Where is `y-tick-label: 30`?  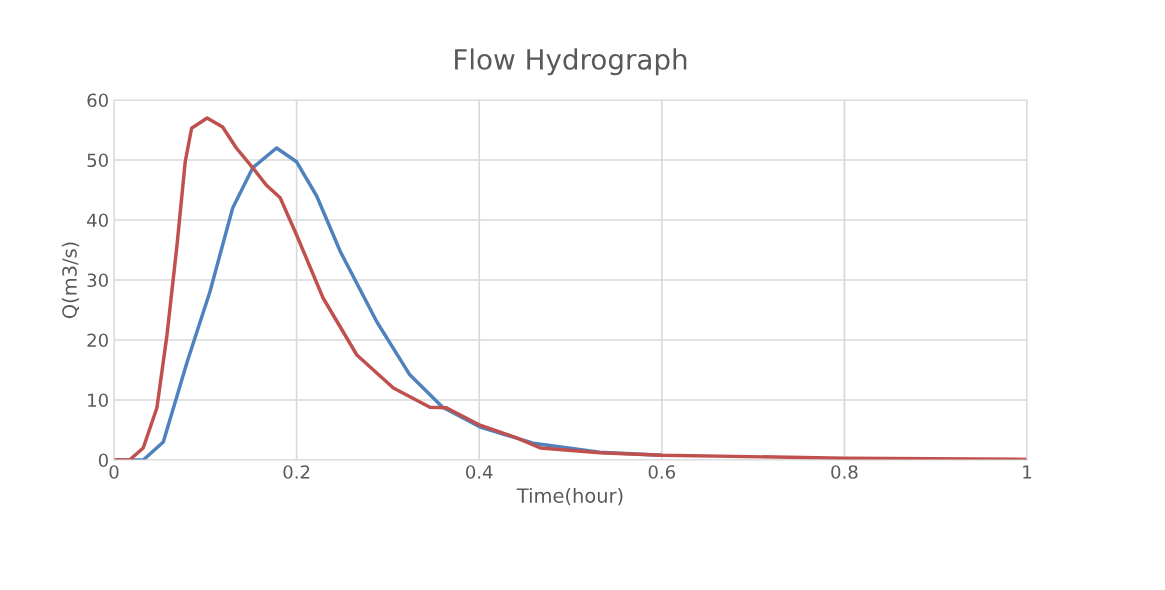
y-tick-label: 30 is located at coordinates (97, 280).